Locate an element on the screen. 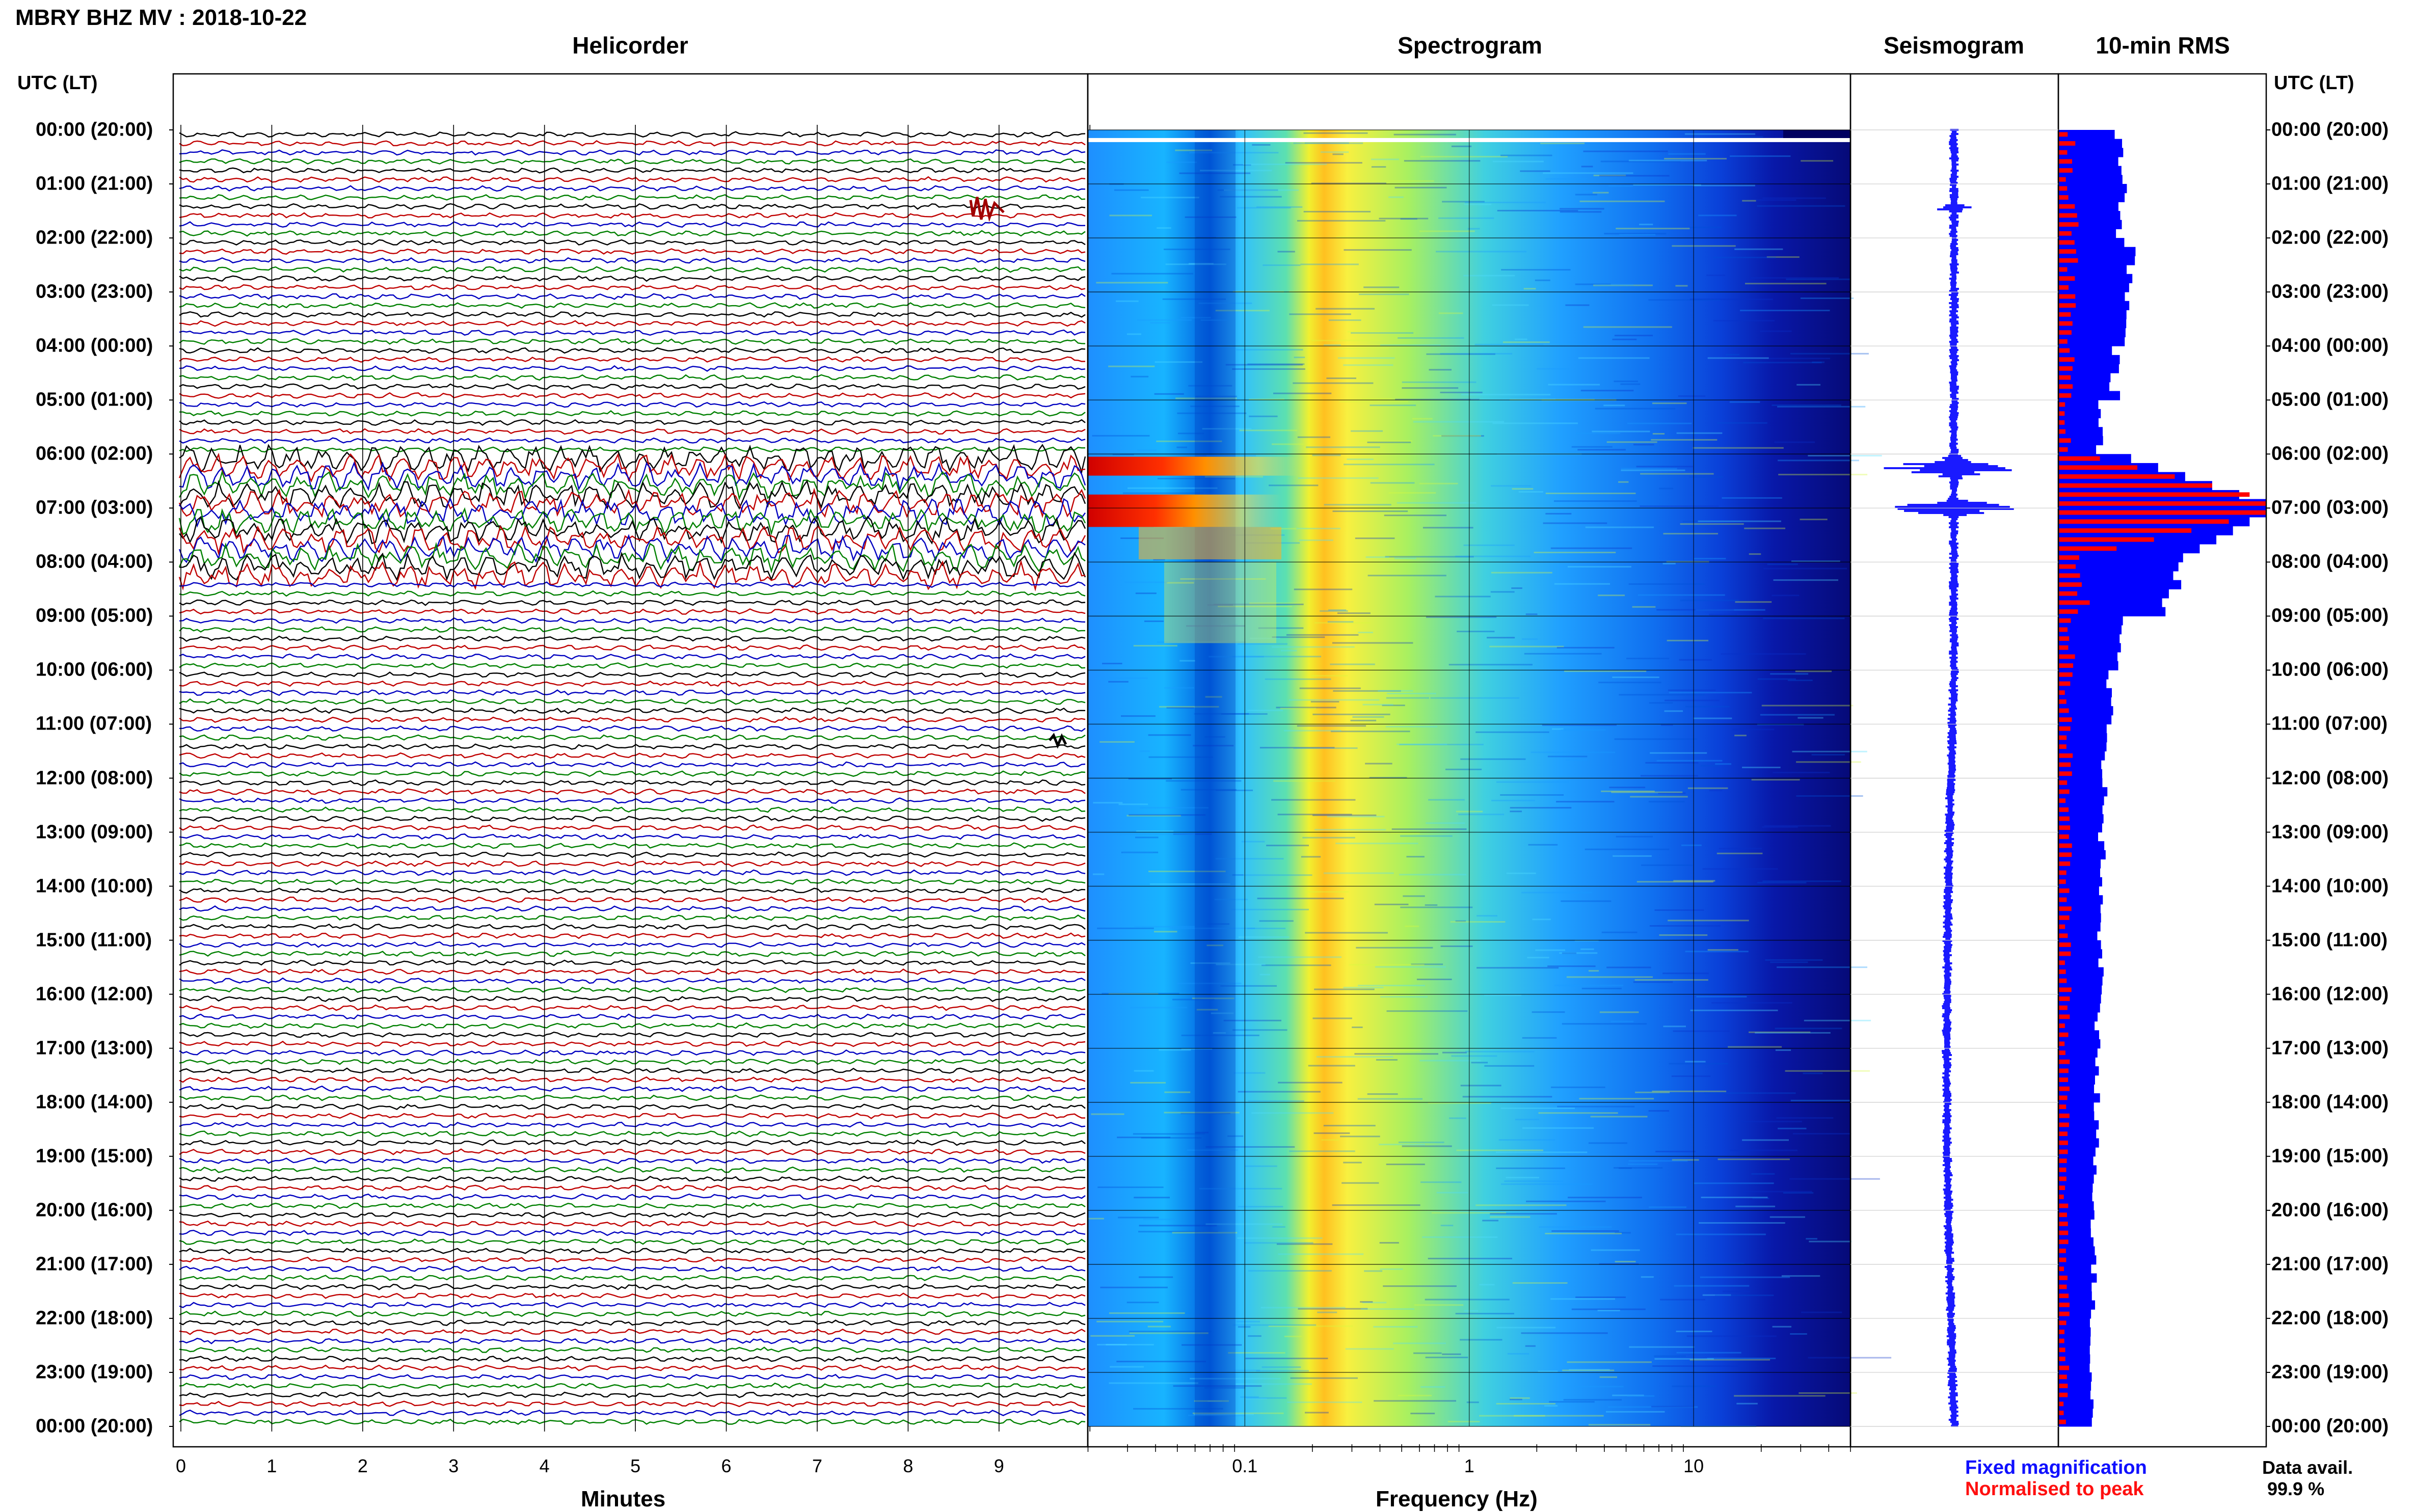 The image size is (2415, 1512). minute-tick-label: 8 is located at coordinates (908, 1465).